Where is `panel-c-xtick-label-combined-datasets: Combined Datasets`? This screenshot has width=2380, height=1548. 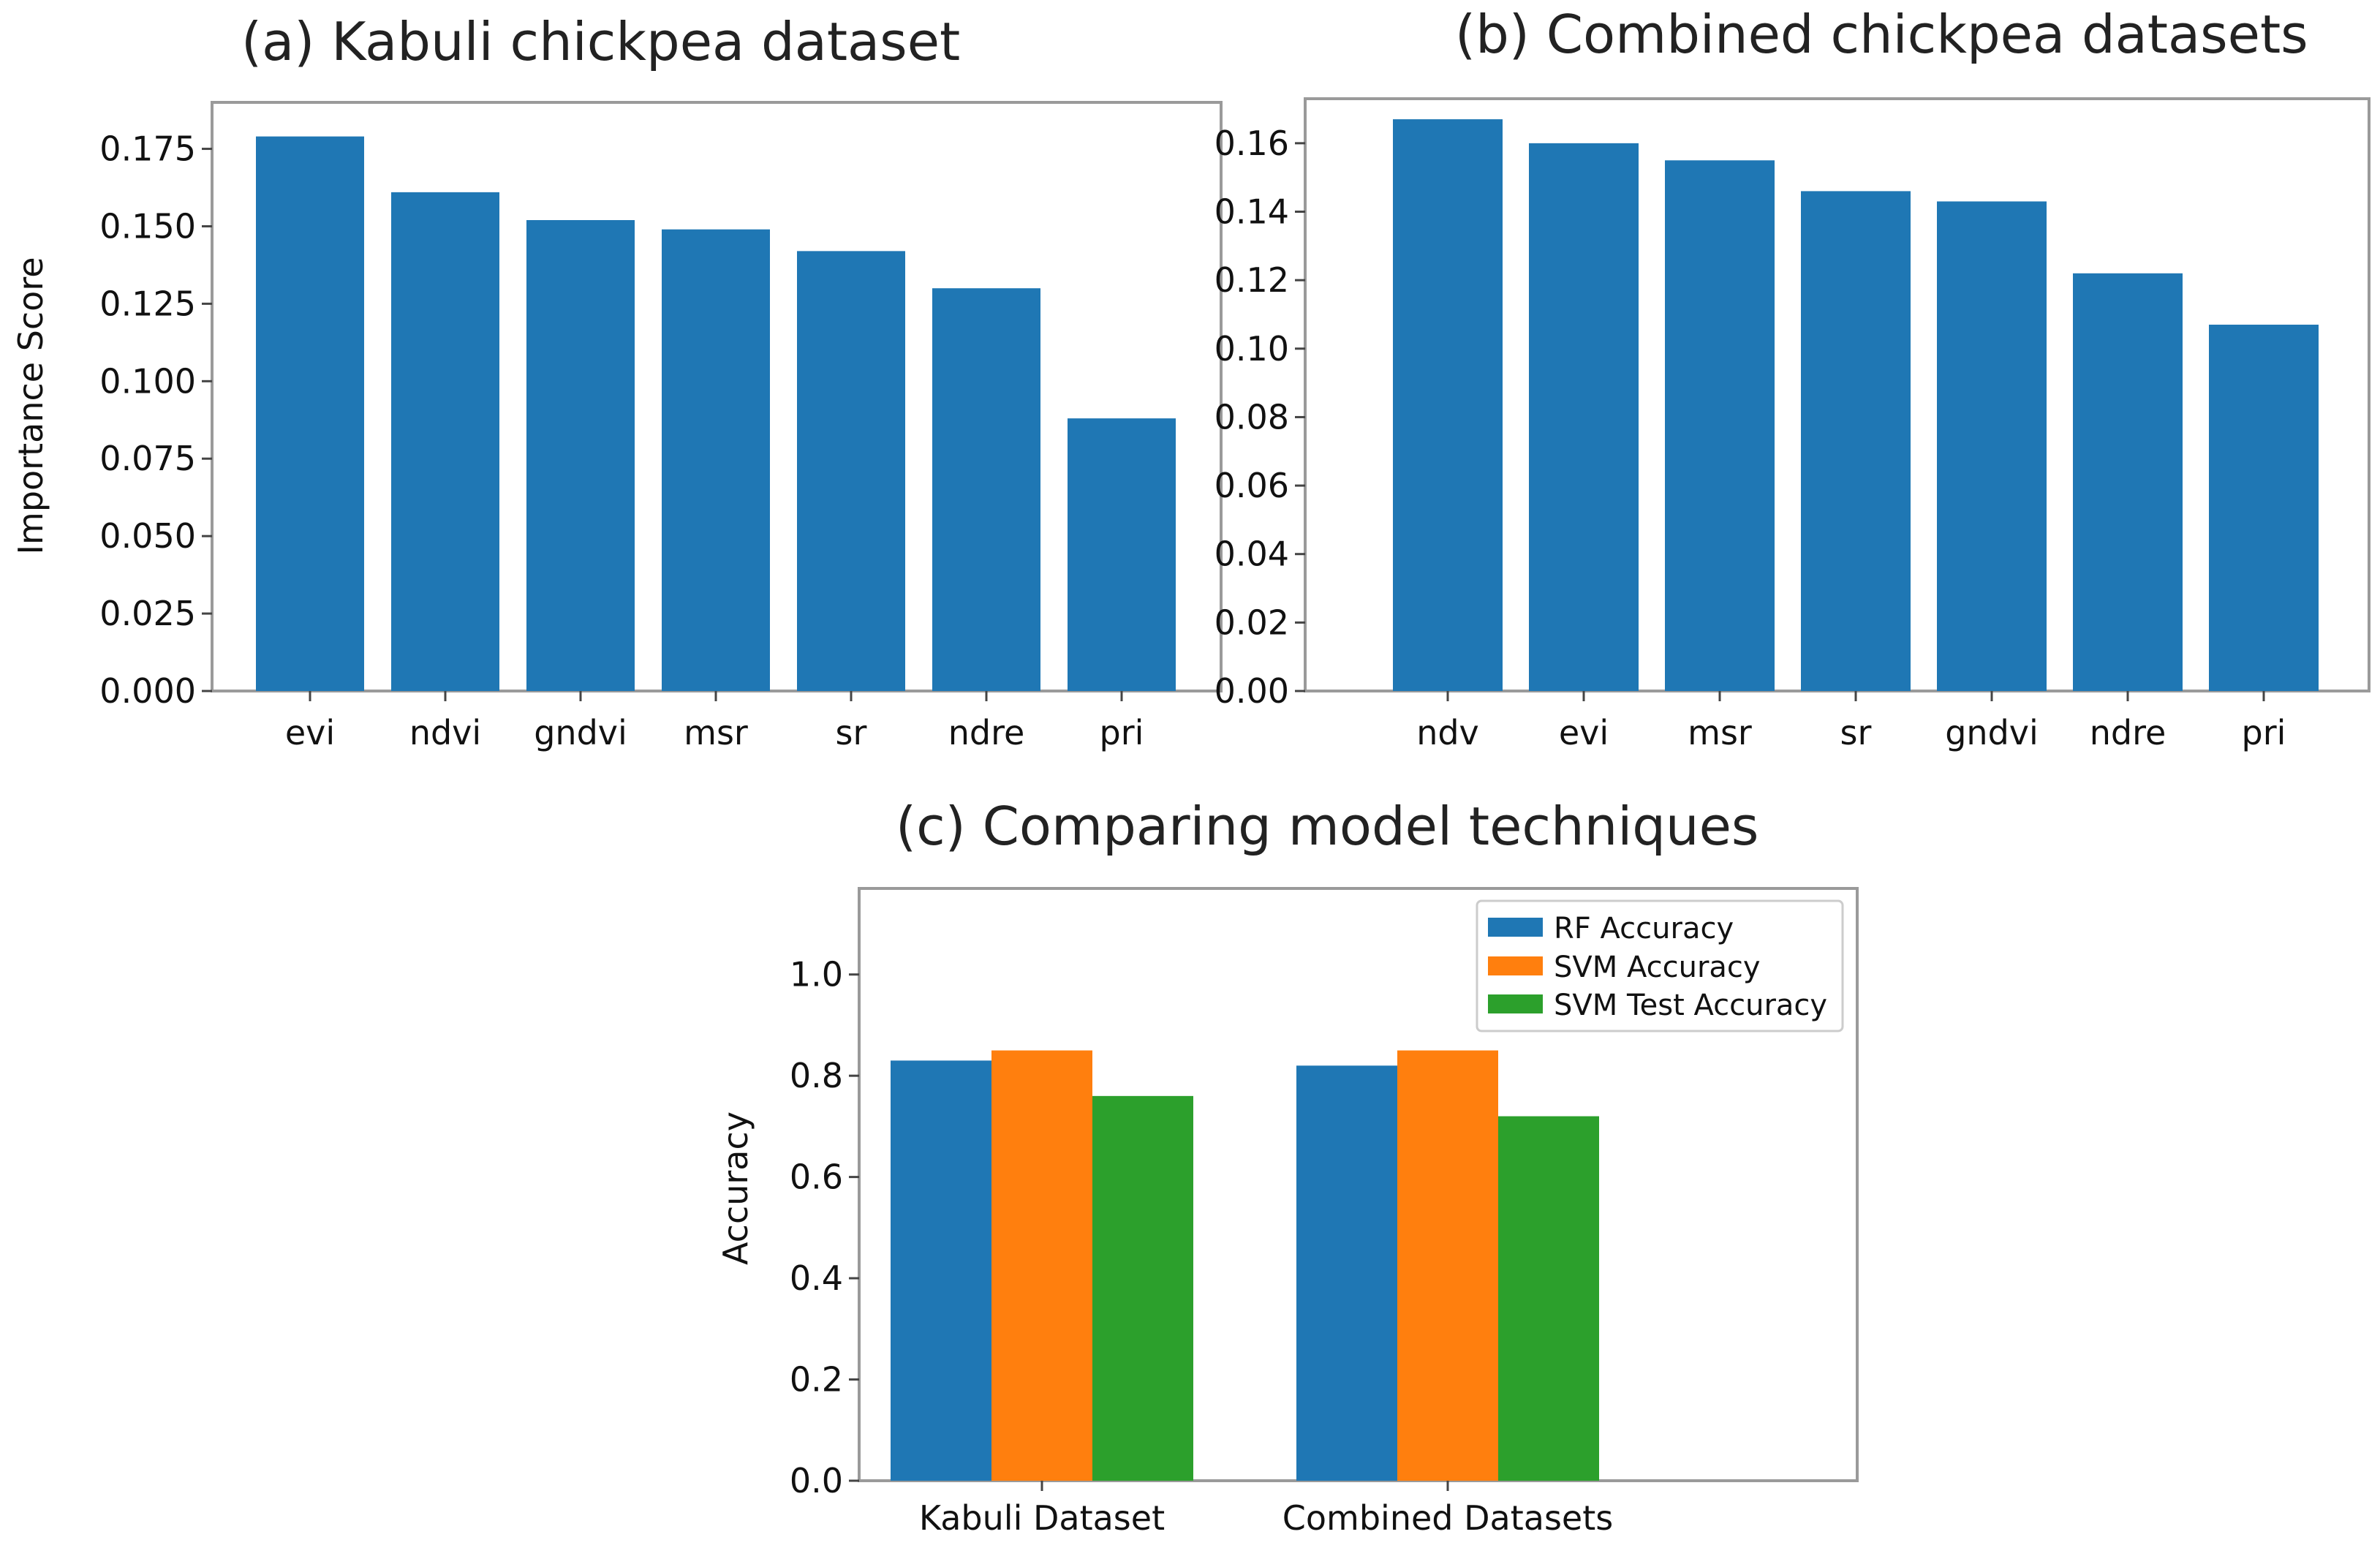 panel-c-xtick-label-combined-datasets: Combined Datasets is located at coordinates (1447, 1518).